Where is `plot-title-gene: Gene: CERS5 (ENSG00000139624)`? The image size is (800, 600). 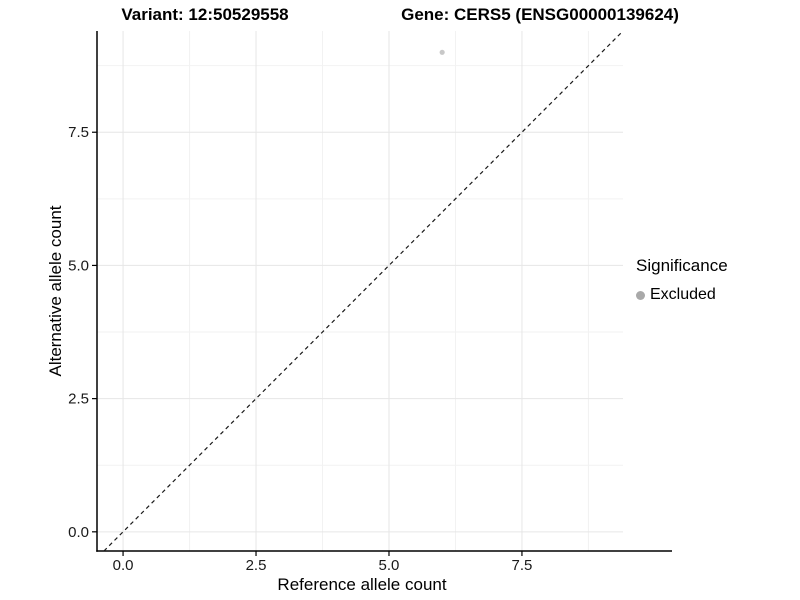 plot-title-gene: Gene: CERS5 (ENSG00000139624) is located at coordinates (540, 14).